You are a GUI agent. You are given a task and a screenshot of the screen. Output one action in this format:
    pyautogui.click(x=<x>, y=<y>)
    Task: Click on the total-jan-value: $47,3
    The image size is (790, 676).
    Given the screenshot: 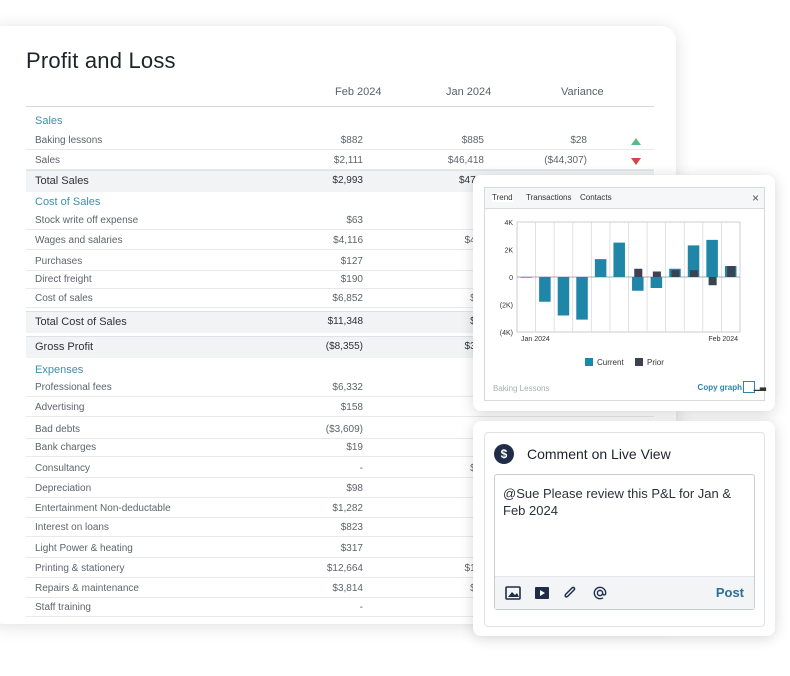 What is the action you would take?
    pyautogui.click(x=471, y=180)
    